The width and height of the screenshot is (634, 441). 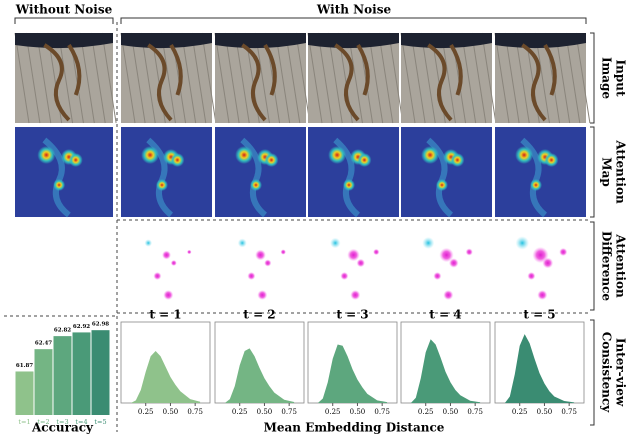 I want to click on panel-title: t = 2, so click(x=259, y=315).